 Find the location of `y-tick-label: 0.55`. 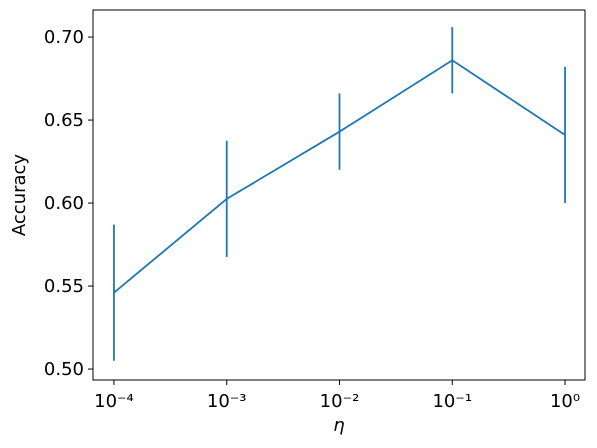

y-tick-label: 0.55 is located at coordinates (64, 286).